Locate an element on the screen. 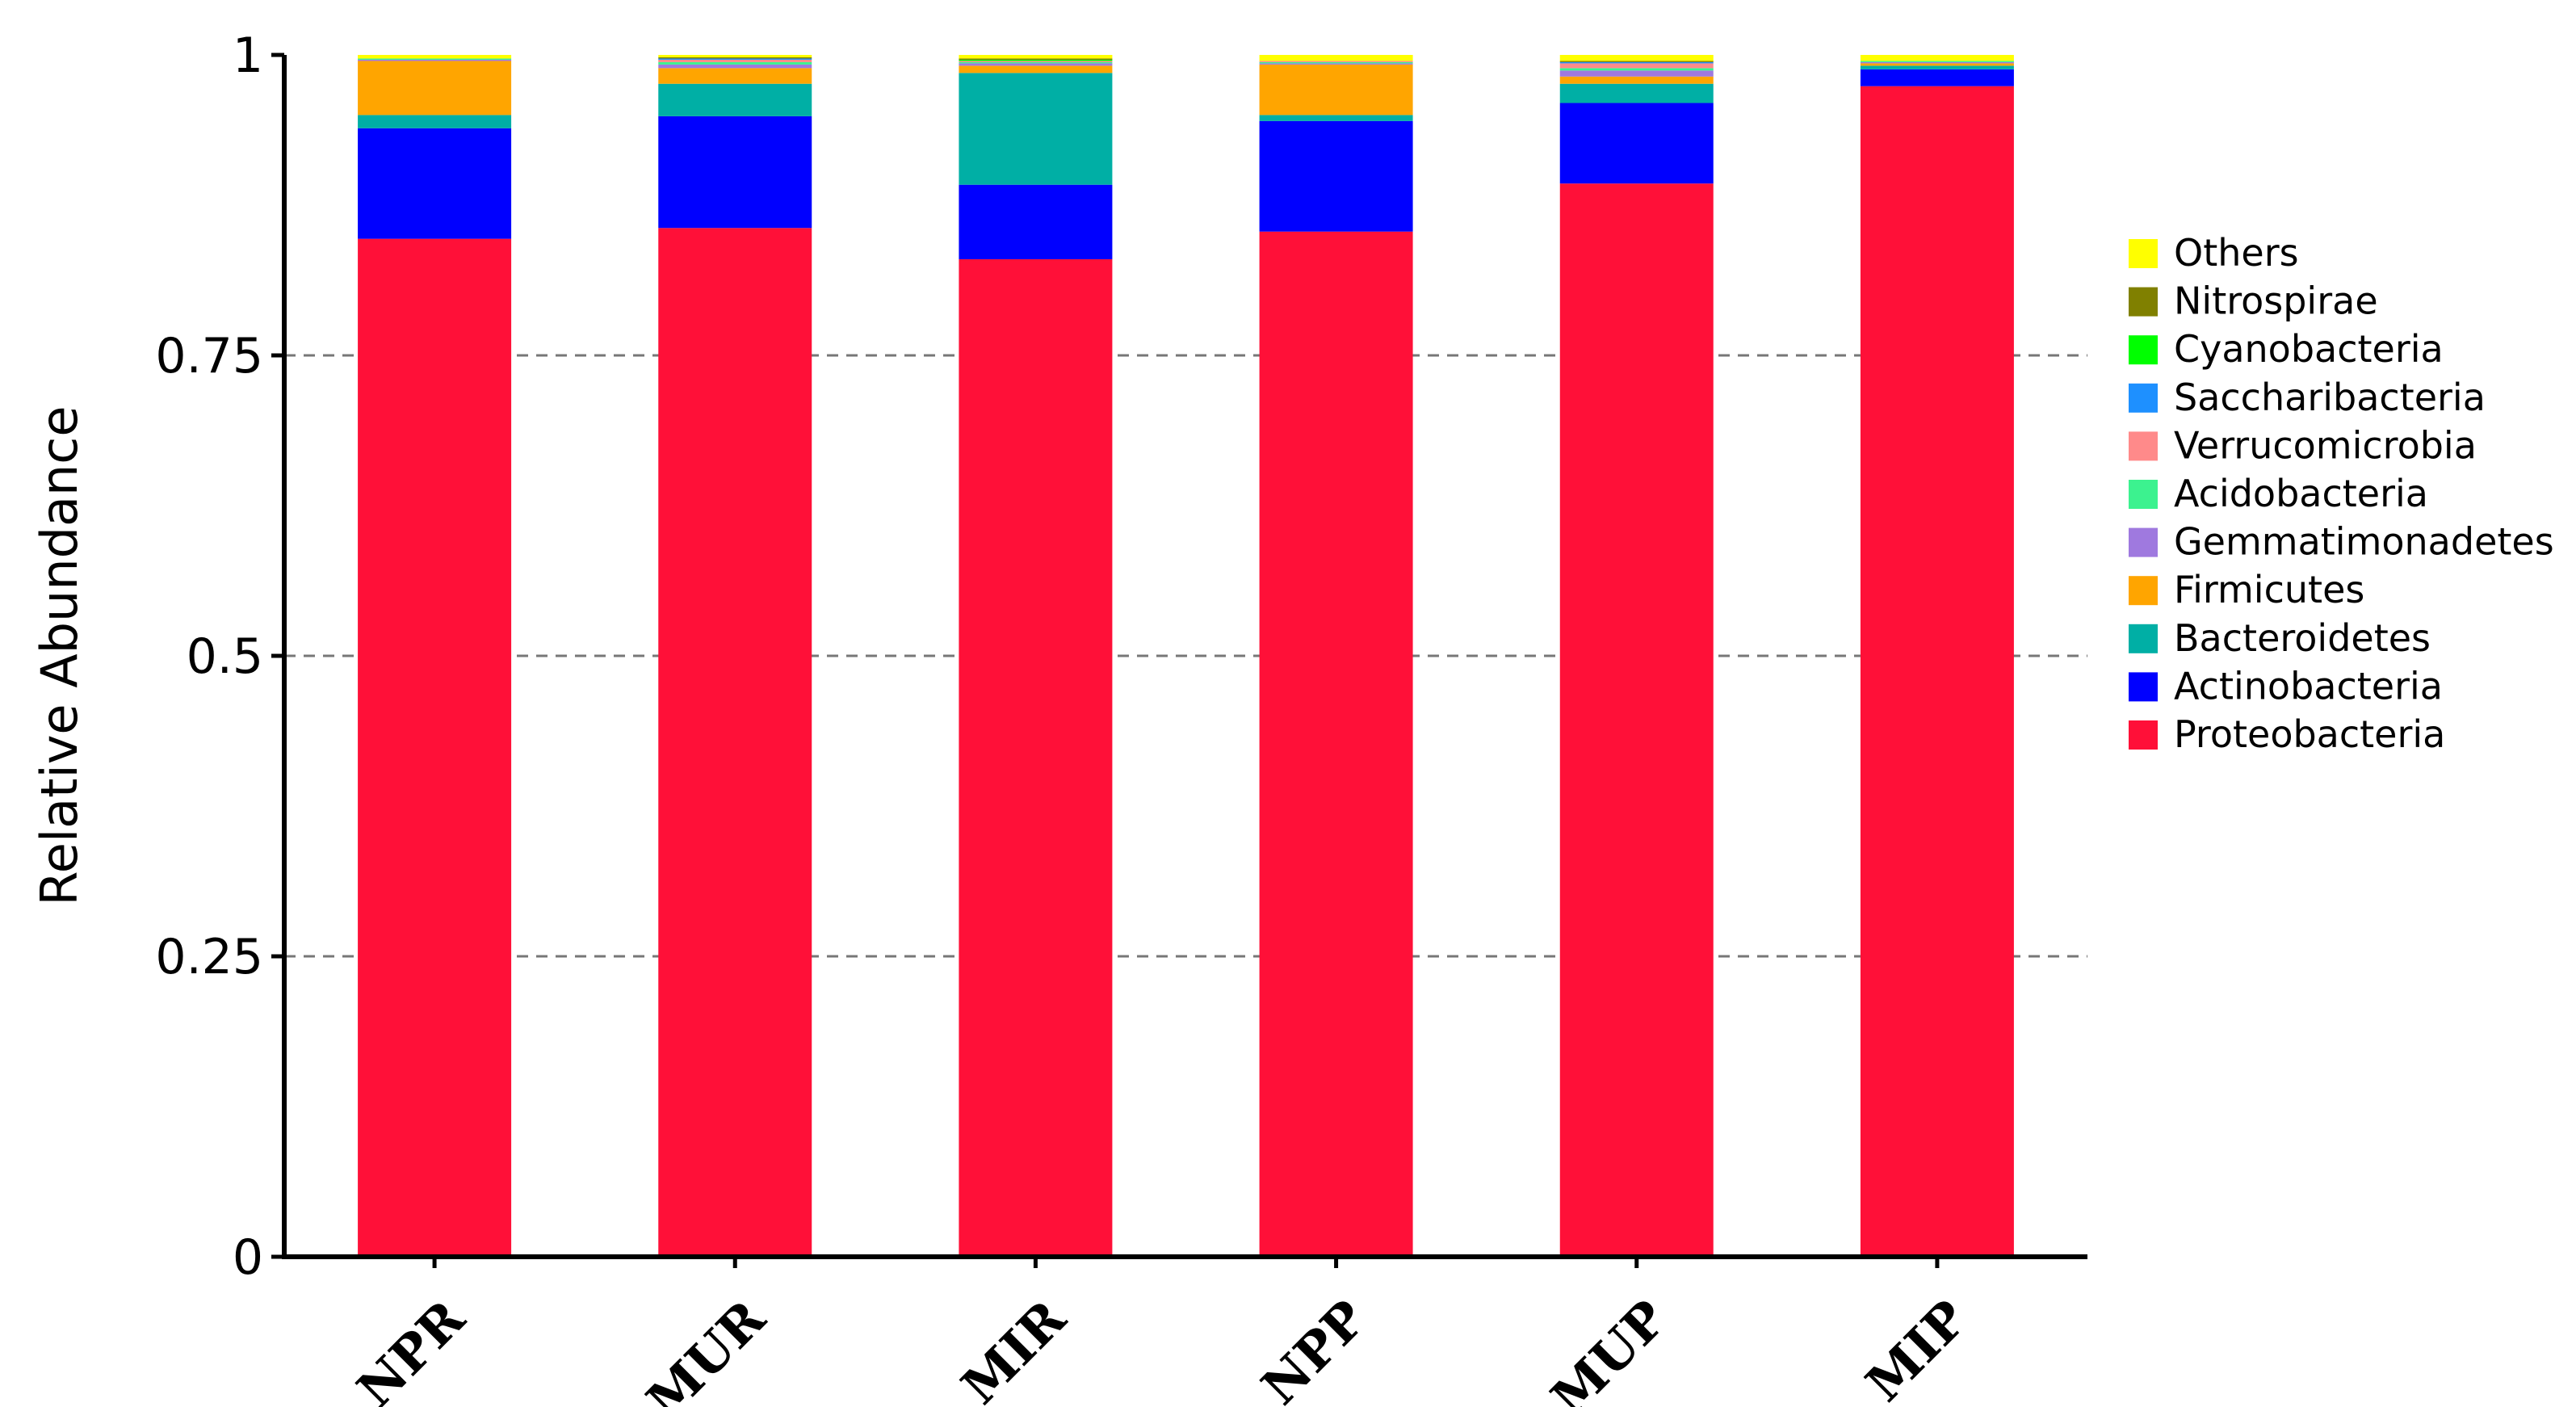 This screenshot has height=1407, width=2576. y-axis-ticks: 0 0.25 0.5 0.75 1 is located at coordinates (220, 656).